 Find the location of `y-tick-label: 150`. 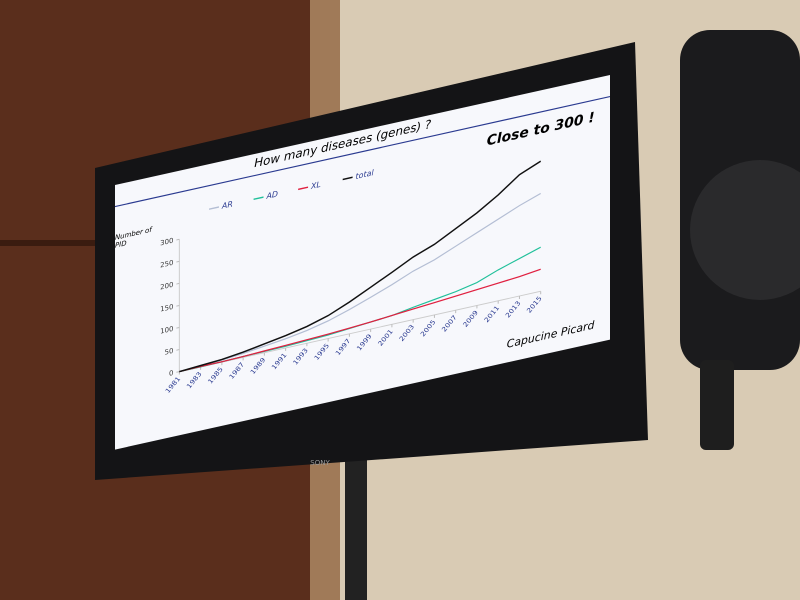

y-tick-label: 150 is located at coordinates (166, 308).